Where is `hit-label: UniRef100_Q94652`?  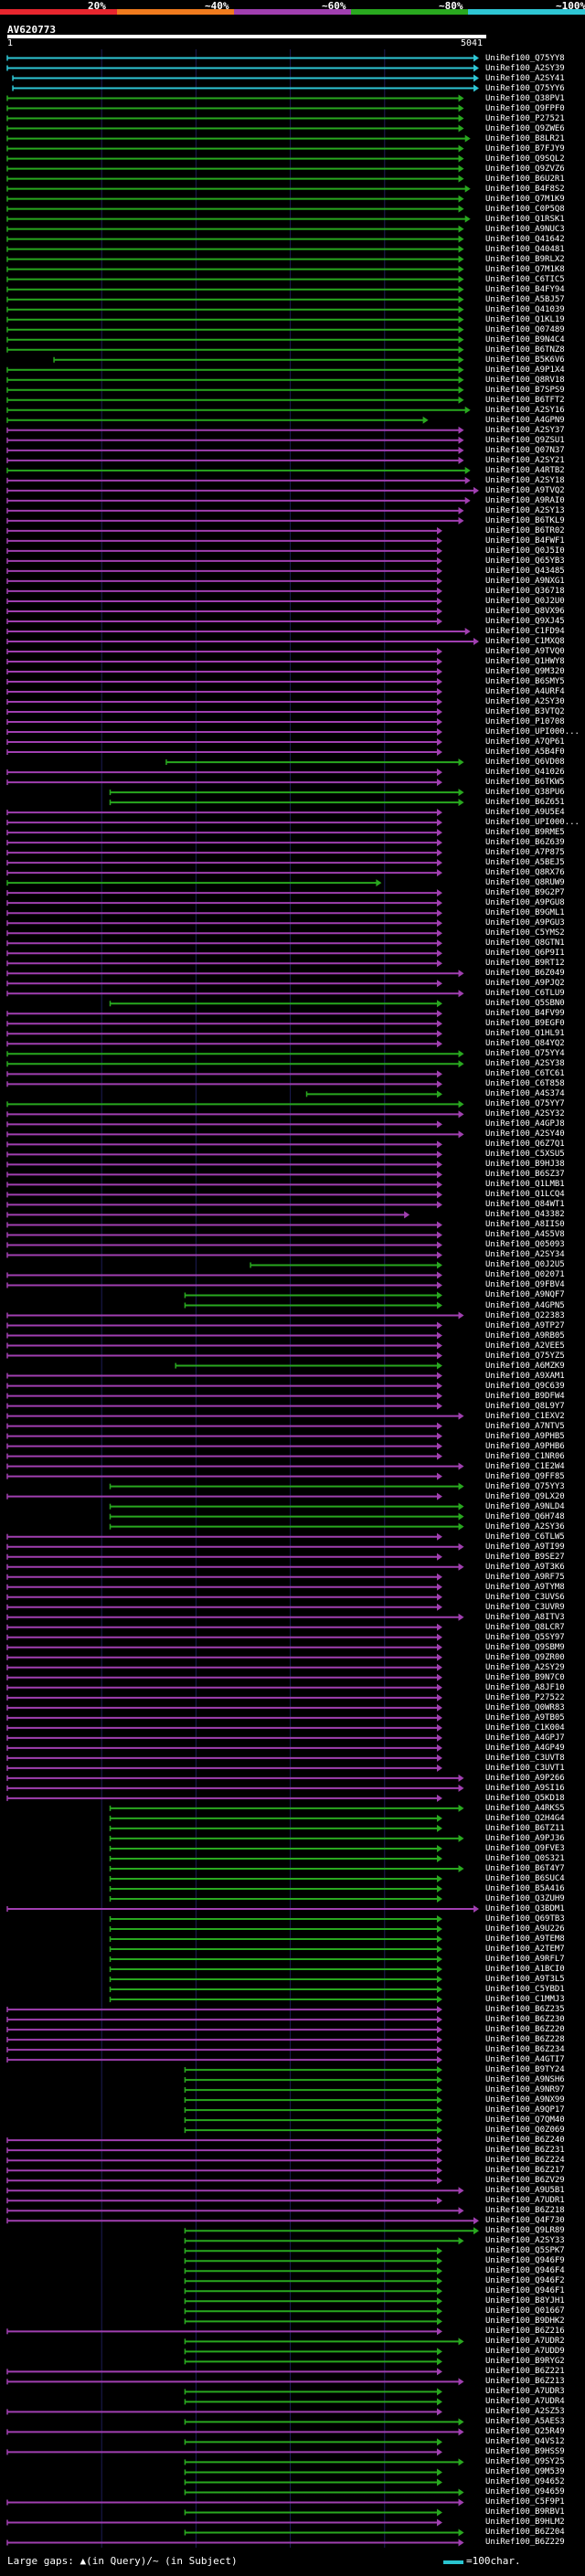
hit-label: UniRef100_Q94652 is located at coordinates (525, 2482).